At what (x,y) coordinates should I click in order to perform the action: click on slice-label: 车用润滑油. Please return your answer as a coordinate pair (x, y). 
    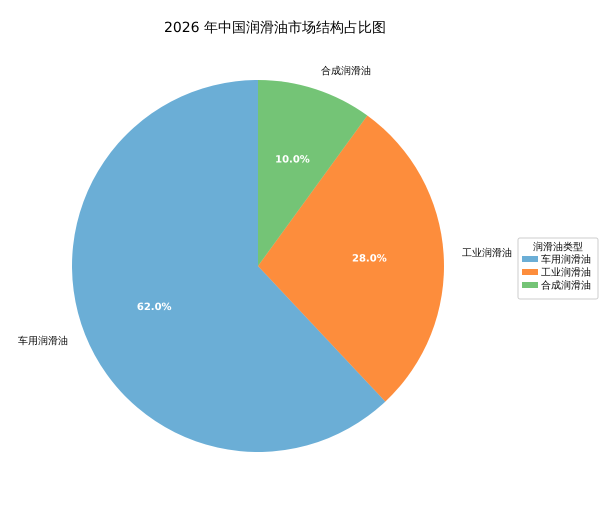
    Looking at the image, I should click on (43, 341).